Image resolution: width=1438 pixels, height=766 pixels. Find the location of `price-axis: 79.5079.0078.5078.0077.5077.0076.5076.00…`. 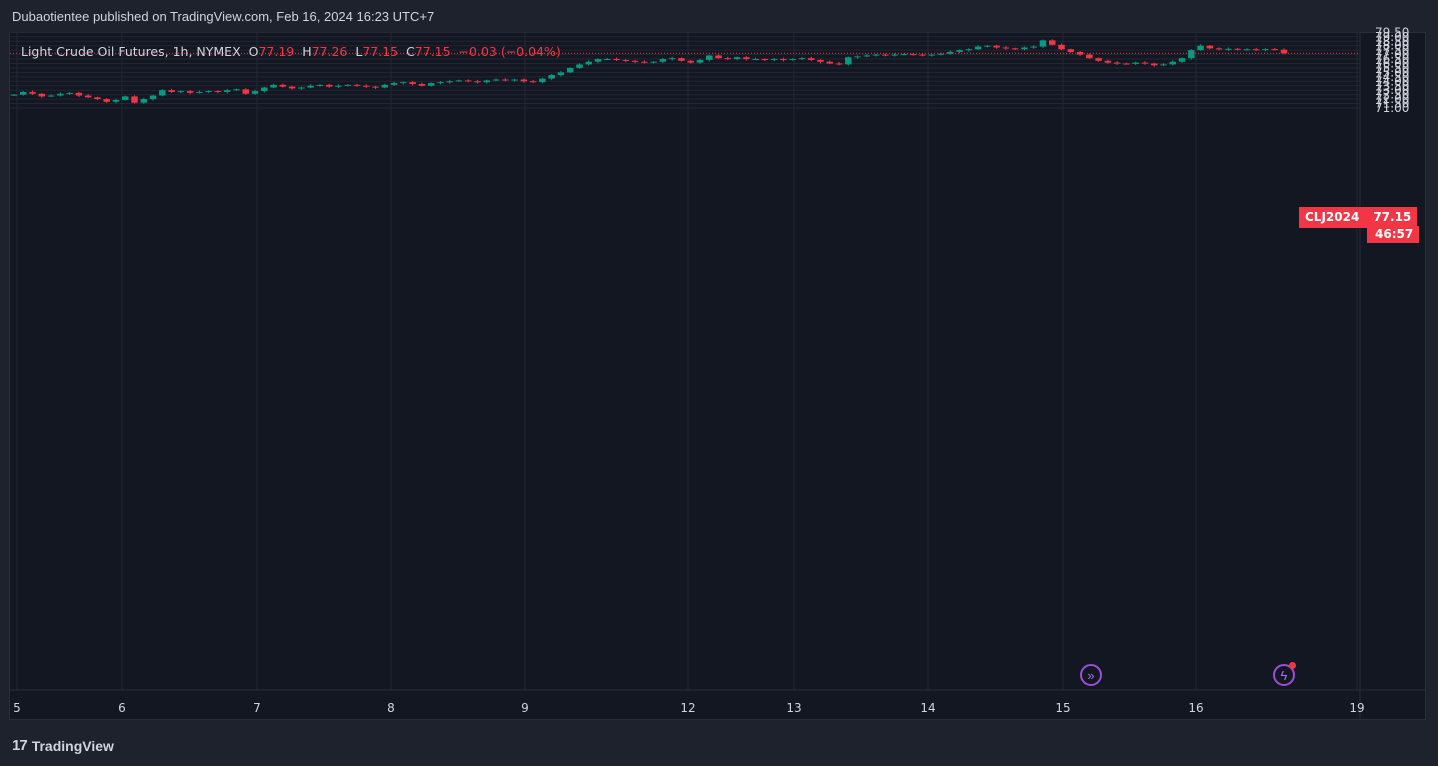

price-axis: 79.5079.0078.5078.0077.5077.0076.5076.00… is located at coordinates (1384, 372).